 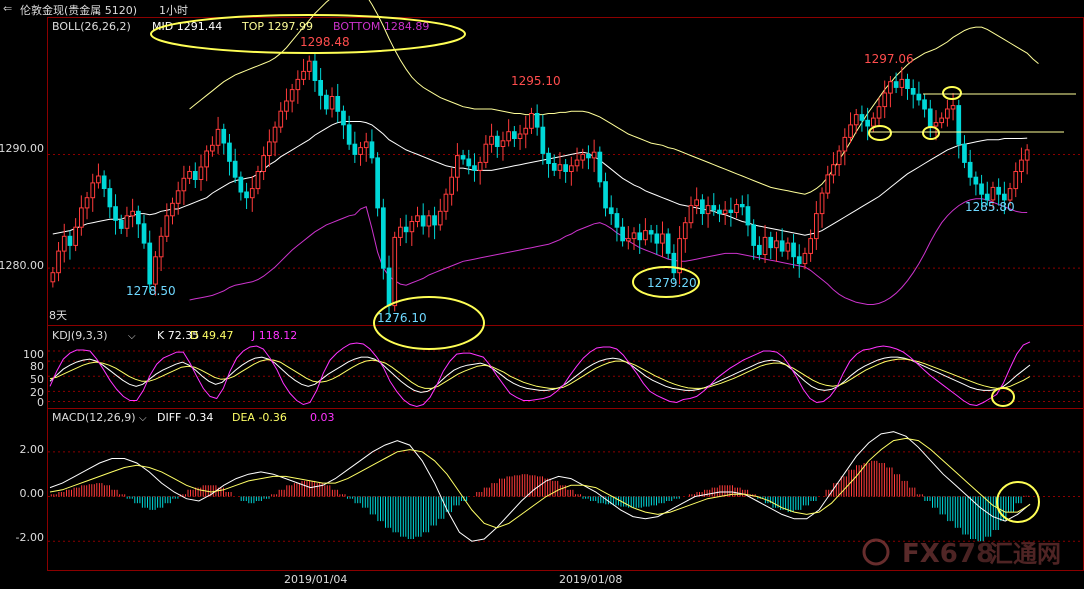 I want to click on kdj-d-label: D 49.47, so click(x=211, y=335).